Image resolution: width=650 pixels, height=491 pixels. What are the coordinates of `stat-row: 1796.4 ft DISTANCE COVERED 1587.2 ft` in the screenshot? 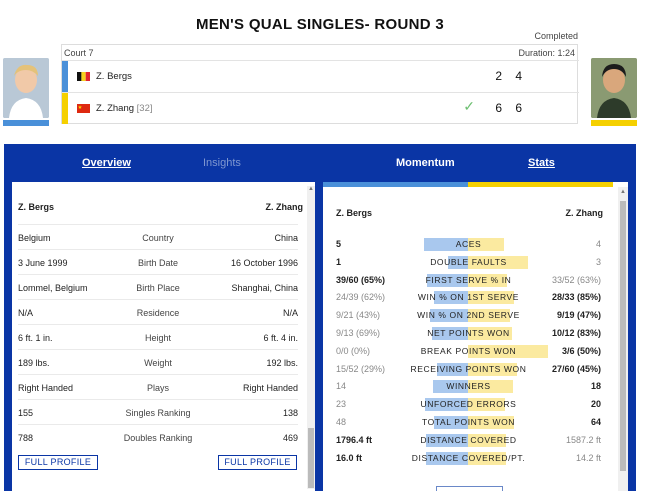 It's located at (468, 440).